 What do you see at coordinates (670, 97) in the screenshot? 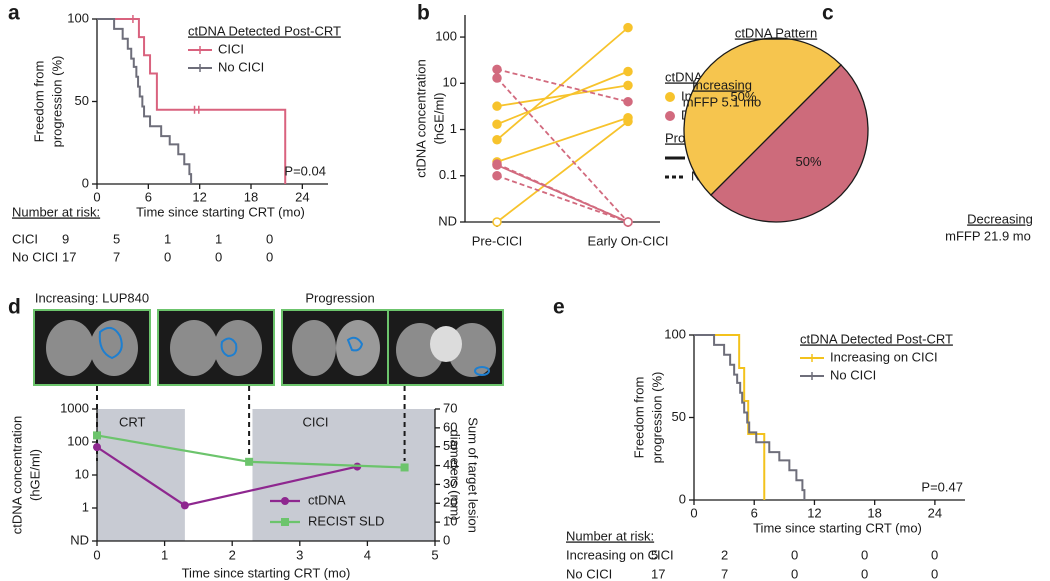
I see `legend-swatch` at bounding box center [670, 97].